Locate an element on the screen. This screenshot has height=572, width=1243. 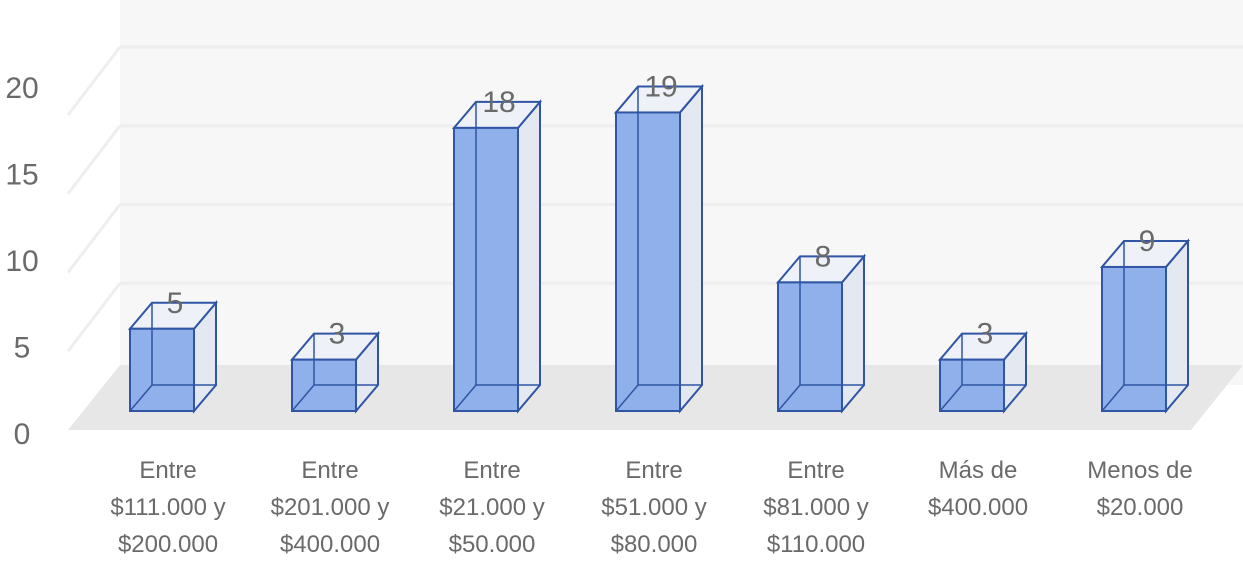
x-tick-label: Entre $21.000 y $50.000 is located at coordinates (491, 507).